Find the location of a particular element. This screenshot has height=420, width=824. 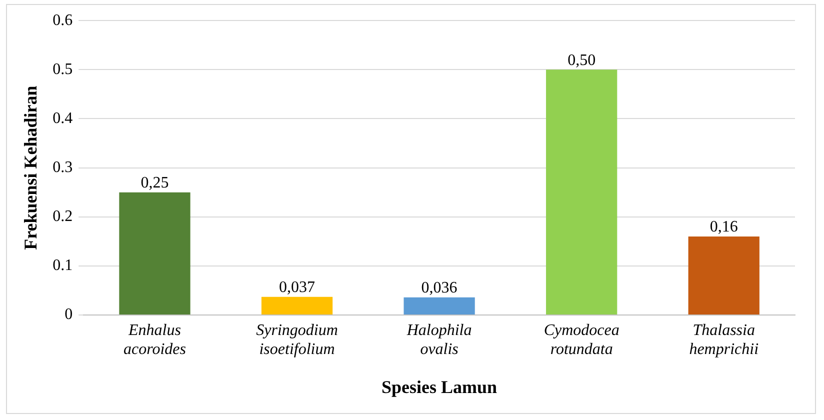

x-axis-title: Spesies Lamun is located at coordinates (440, 386).